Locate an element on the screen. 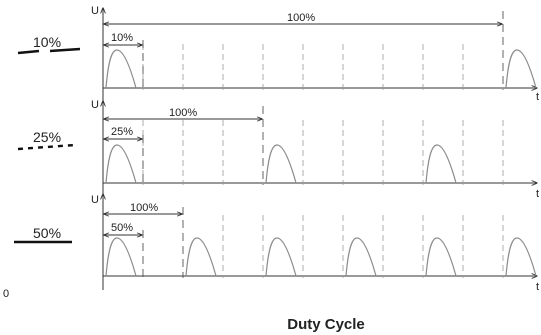 The height and width of the screenshot is (335, 541). legend-label-10: 10% is located at coordinates (47, 42).